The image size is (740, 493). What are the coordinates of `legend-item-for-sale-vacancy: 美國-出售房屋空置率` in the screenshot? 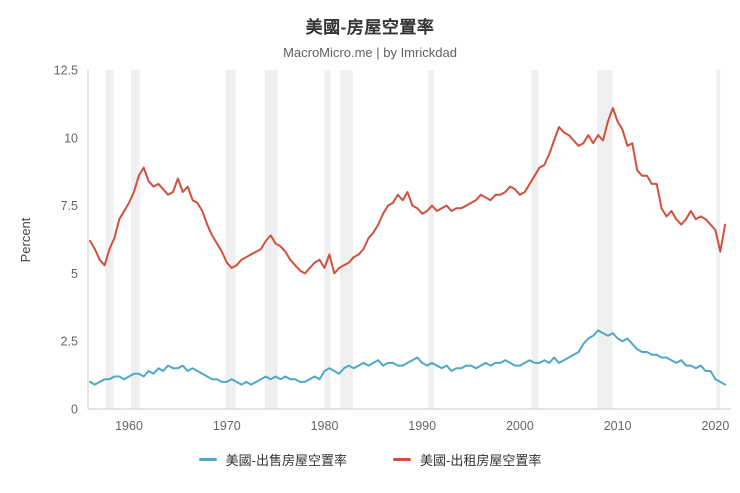 It's located at (272, 459).